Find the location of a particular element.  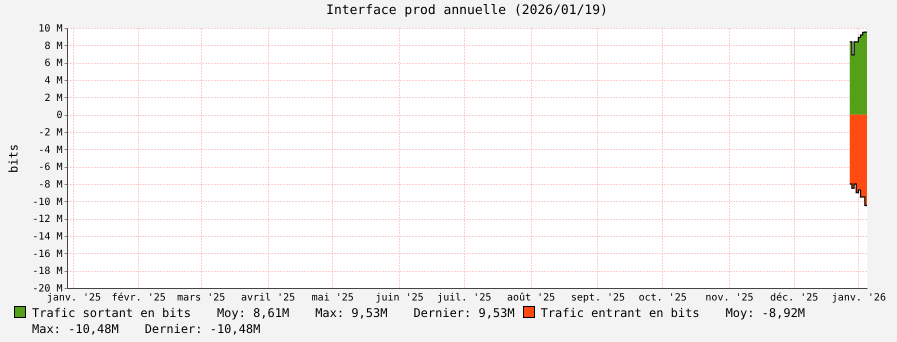

y-tick-label: 6 M is located at coordinates (53, 64).